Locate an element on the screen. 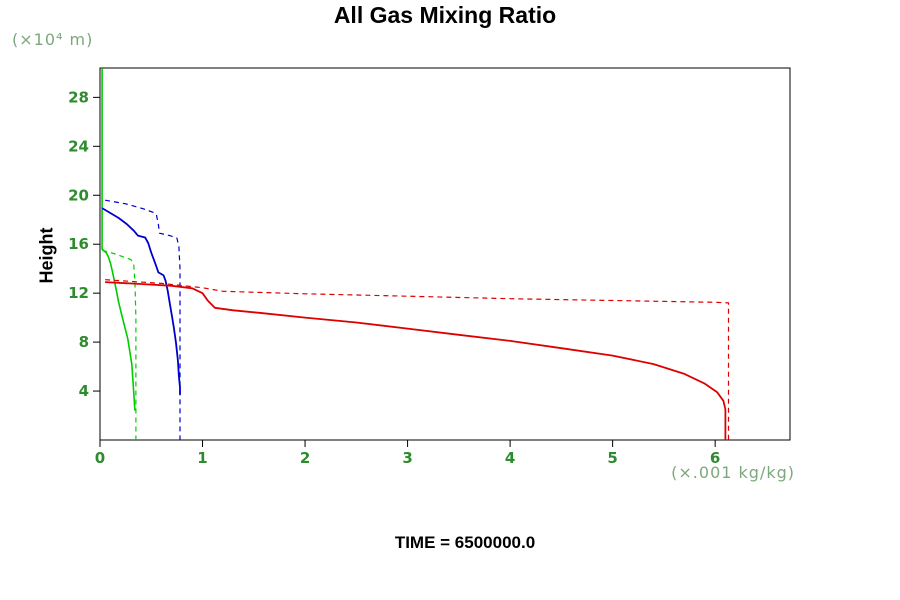 This screenshot has width=900, height=600. x-axis-unit-label: (×.001 kg/kg) is located at coordinates (733, 472).